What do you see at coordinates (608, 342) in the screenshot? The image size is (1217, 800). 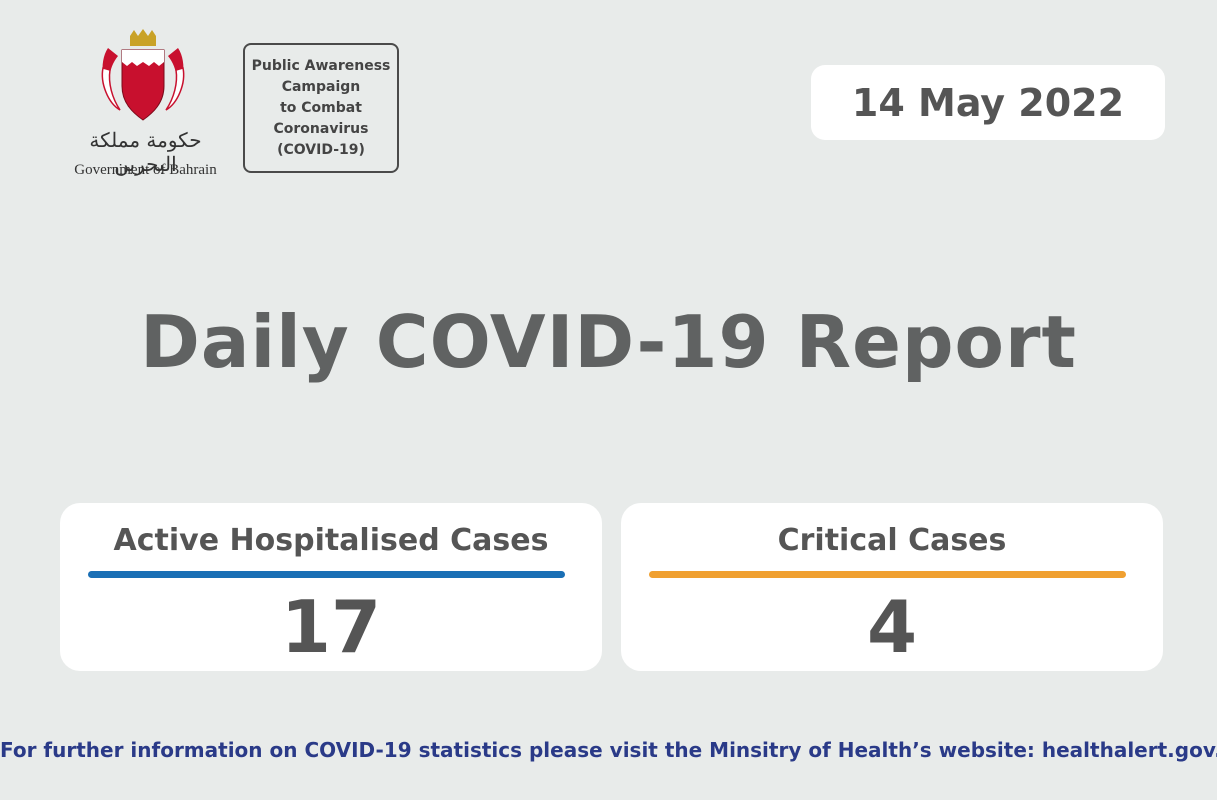 I see `page-title: Daily COVID-19 Report` at bounding box center [608, 342].